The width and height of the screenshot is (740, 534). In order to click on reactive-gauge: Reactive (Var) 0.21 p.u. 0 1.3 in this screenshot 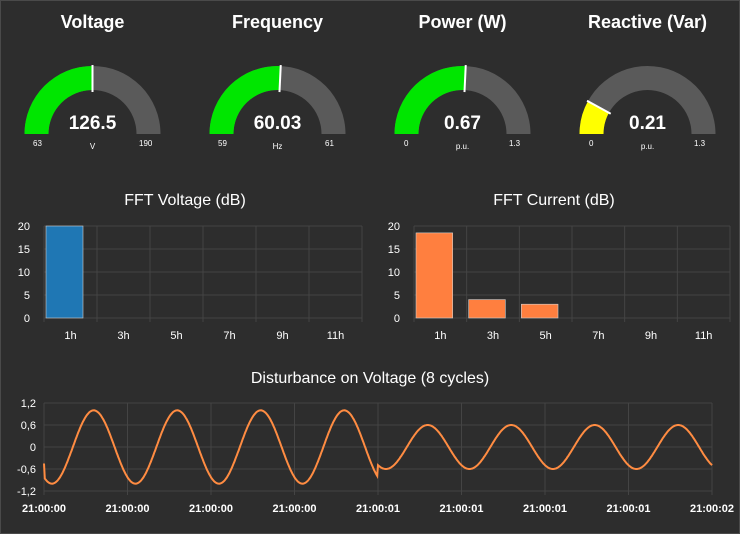, I will do `click(647, 80)`.